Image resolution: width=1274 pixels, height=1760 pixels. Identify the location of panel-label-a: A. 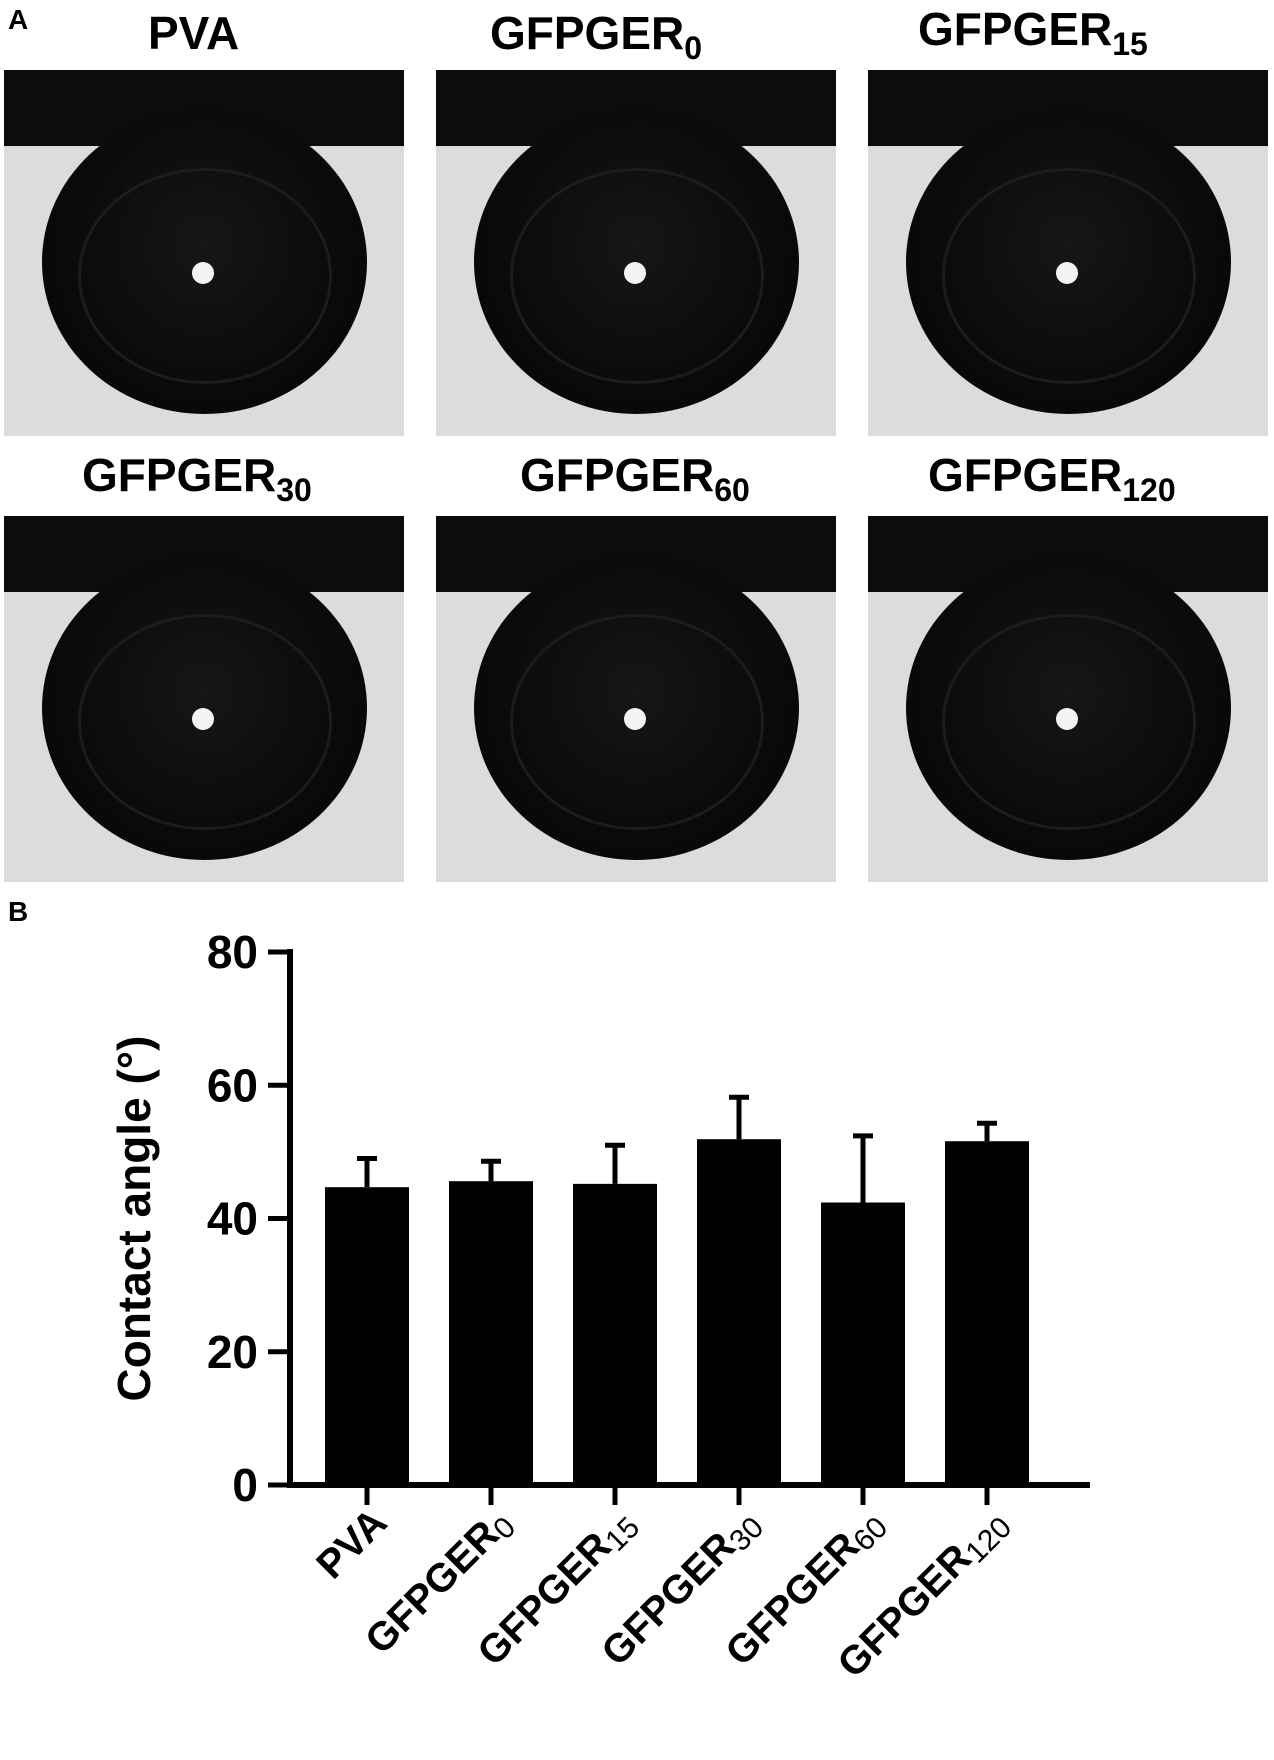
(18, 19).